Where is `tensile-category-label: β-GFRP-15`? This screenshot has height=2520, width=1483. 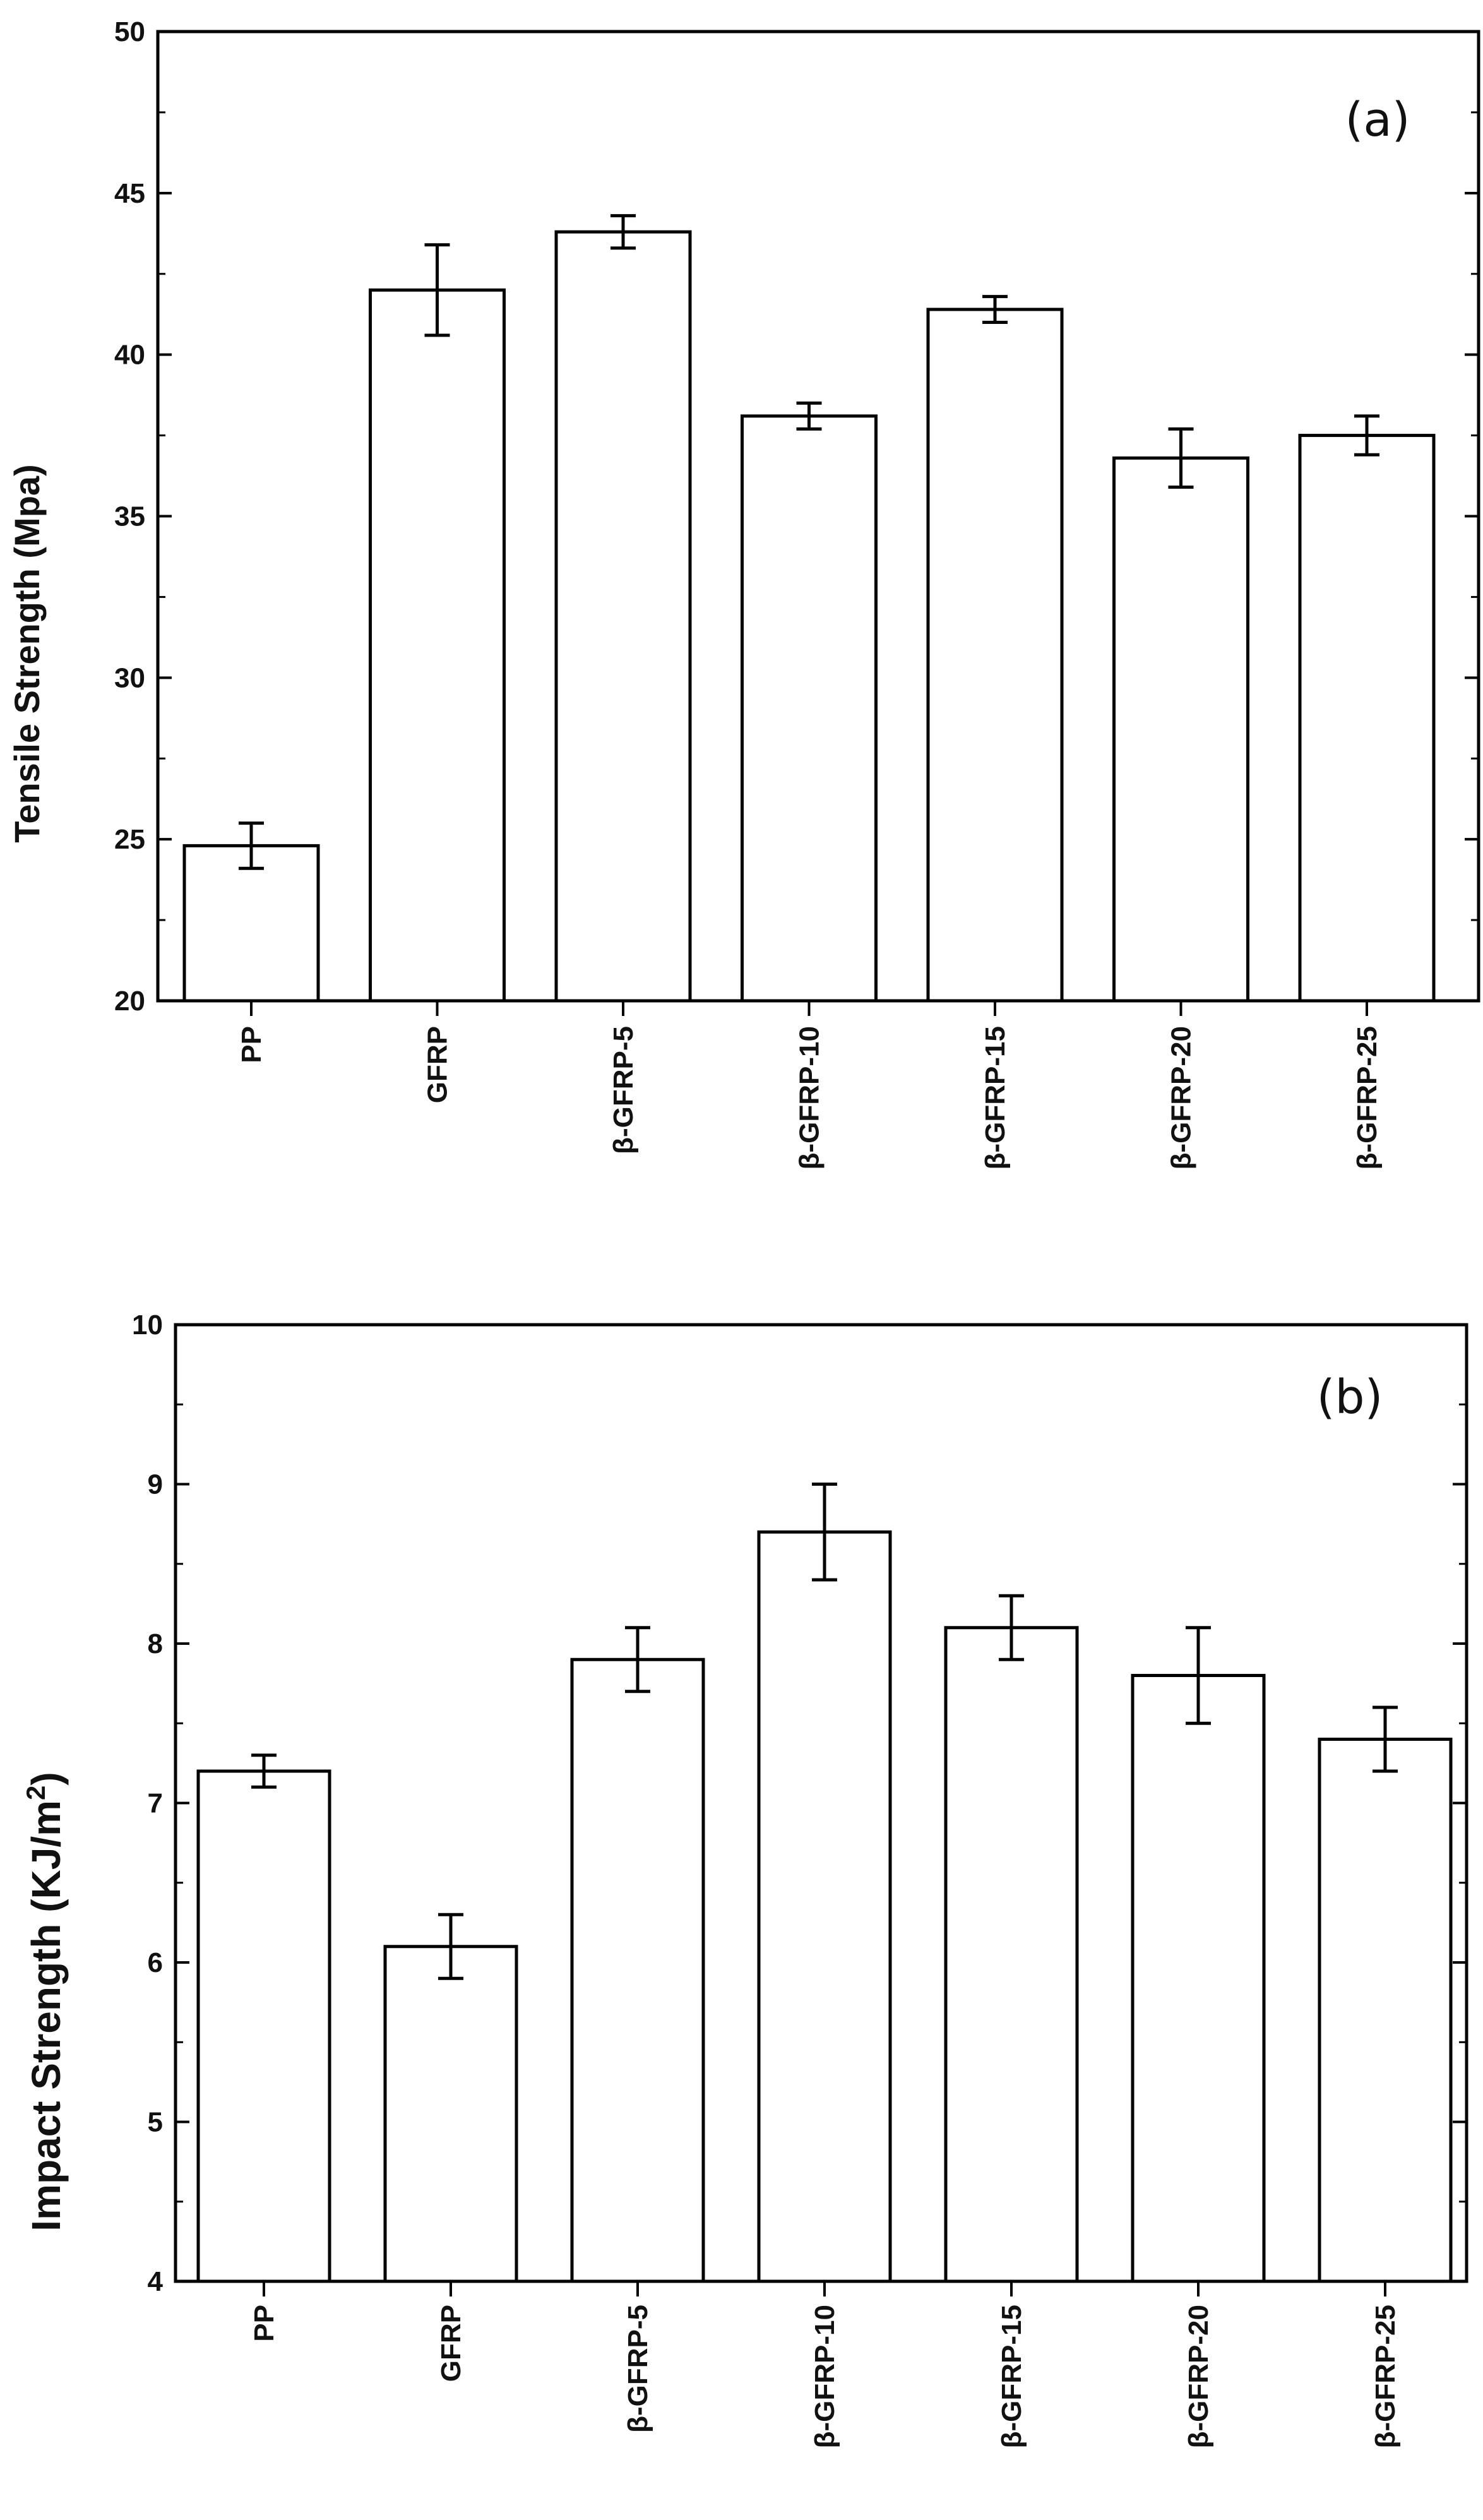
tensile-category-label: β-GFRP-15 is located at coordinates (996, 1097).